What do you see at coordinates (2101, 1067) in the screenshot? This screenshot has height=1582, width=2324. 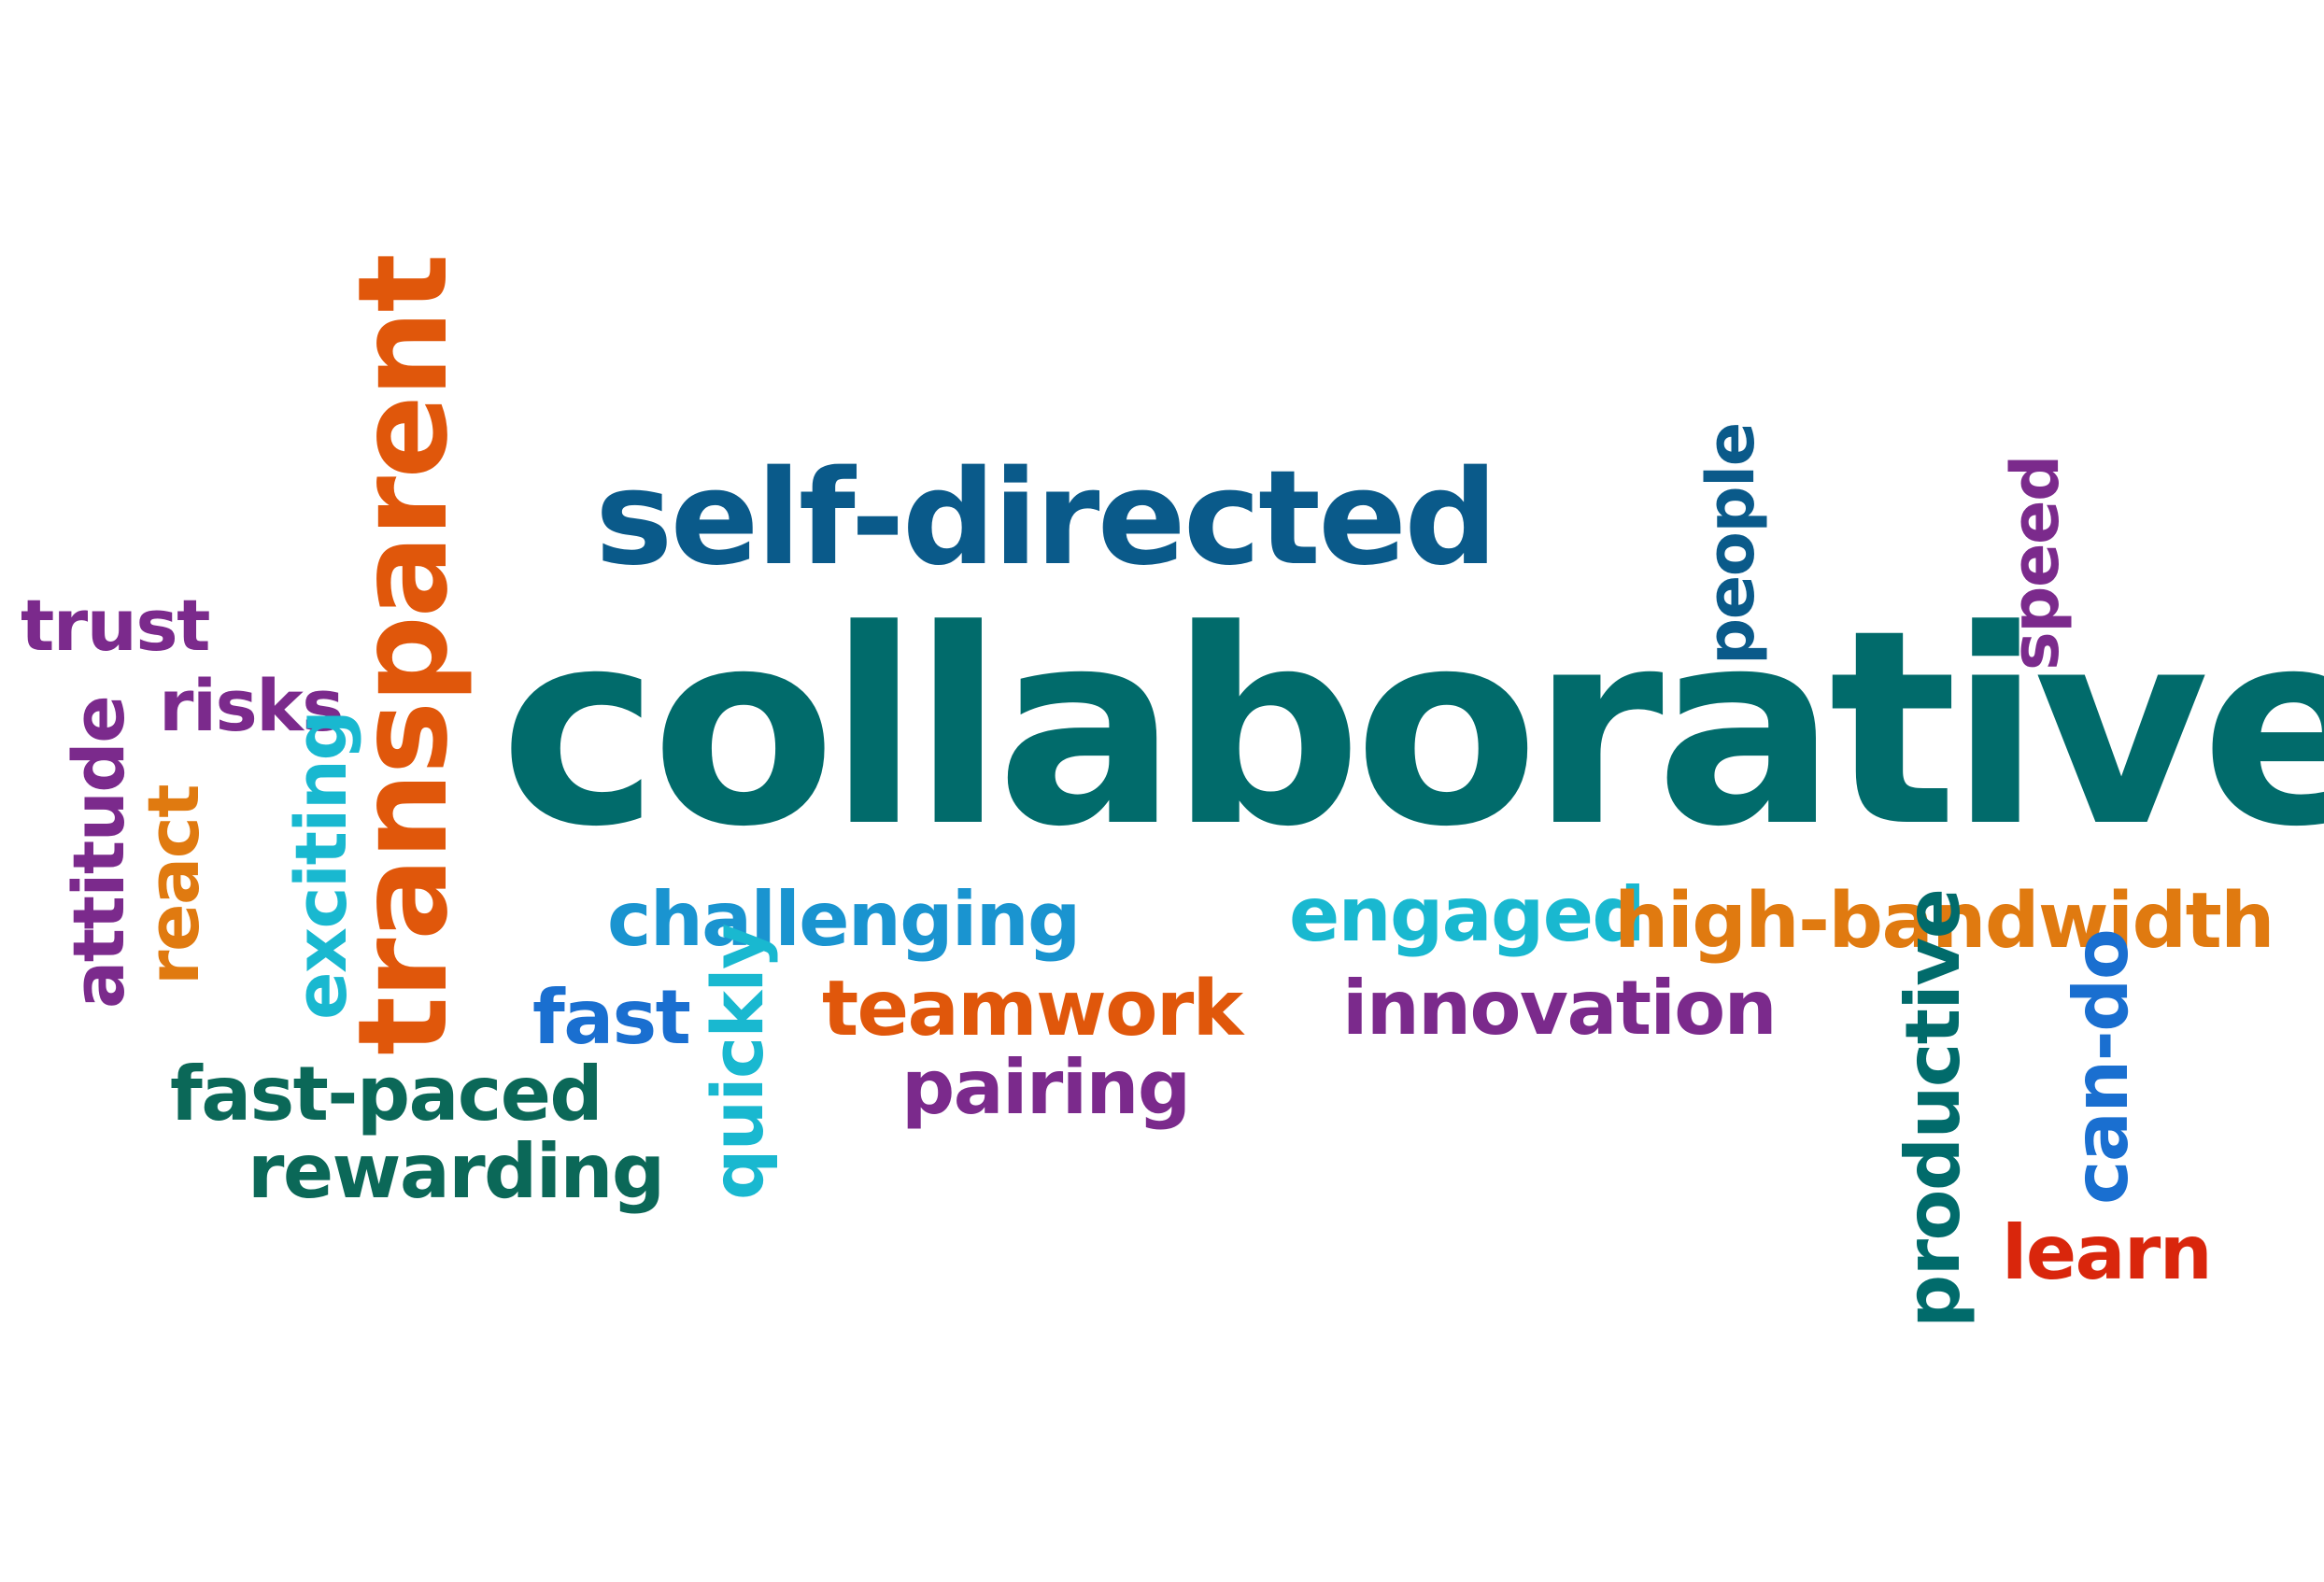 I see `word-can-do: can-do` at bounding box center [2101, 1067].